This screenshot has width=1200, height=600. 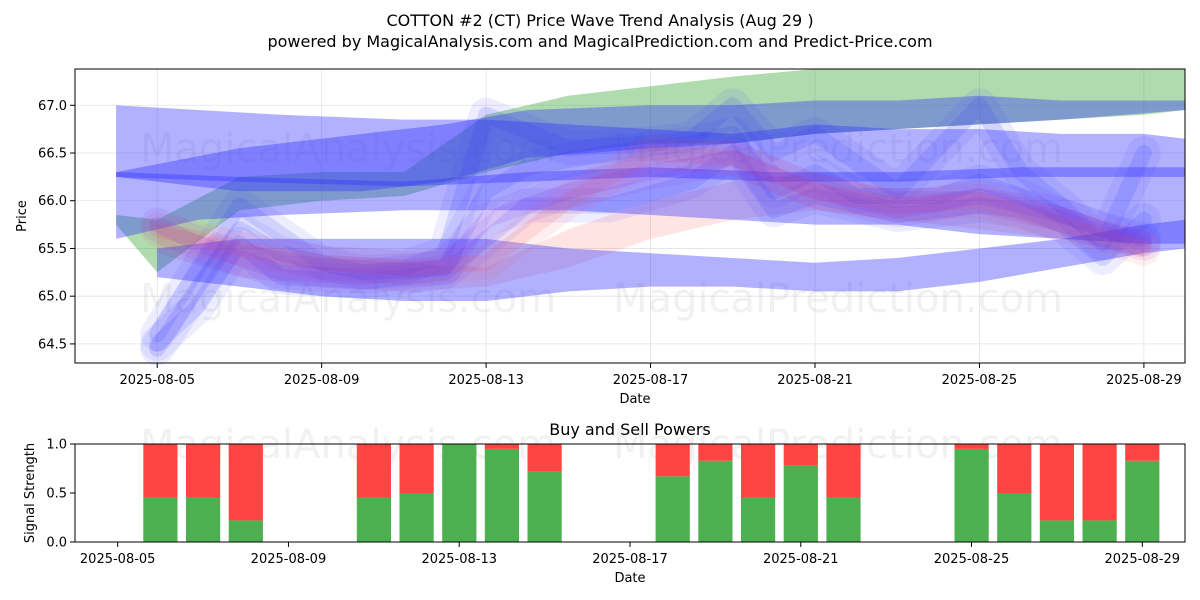 What do you see at coordinates (52, 297) in the screenshot?
I see `y-tick-label: 65.0` at bounding box center [52, 297].